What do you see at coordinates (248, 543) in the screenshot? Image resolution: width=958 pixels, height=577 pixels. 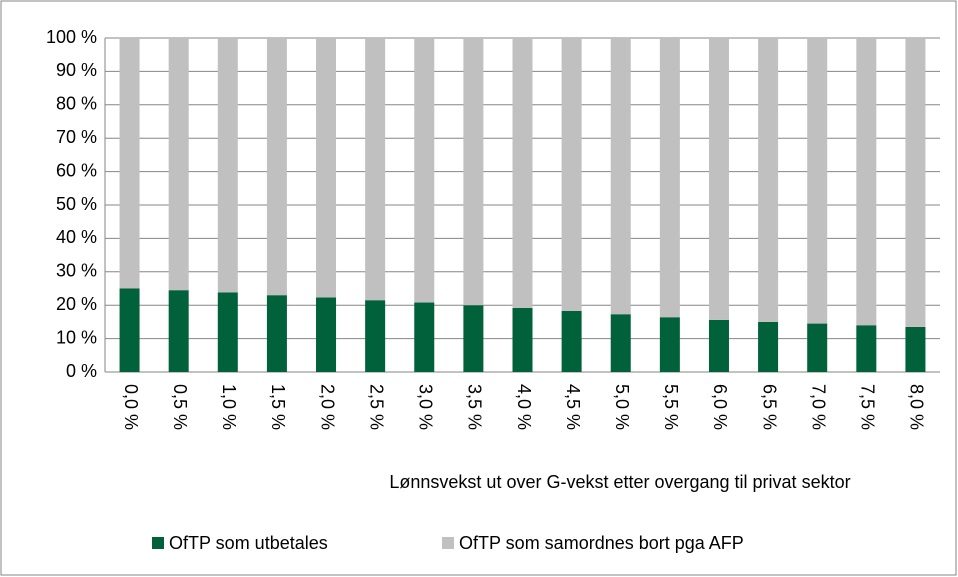 I see `legend-label: OfTP som utbetales` at bounding box center [248, 543].